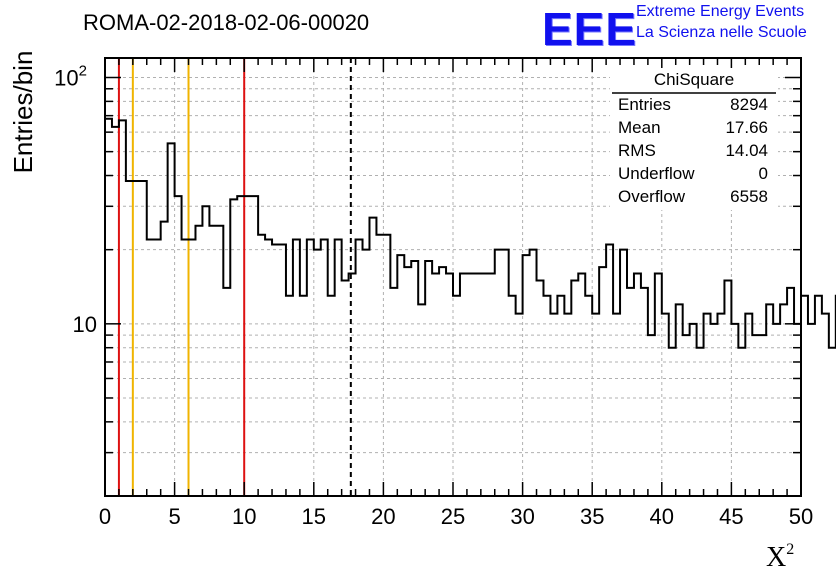  Describe the element at coordinates (644, 104) in the screenshot. I see `stats-label-entries: Entries` at that location.